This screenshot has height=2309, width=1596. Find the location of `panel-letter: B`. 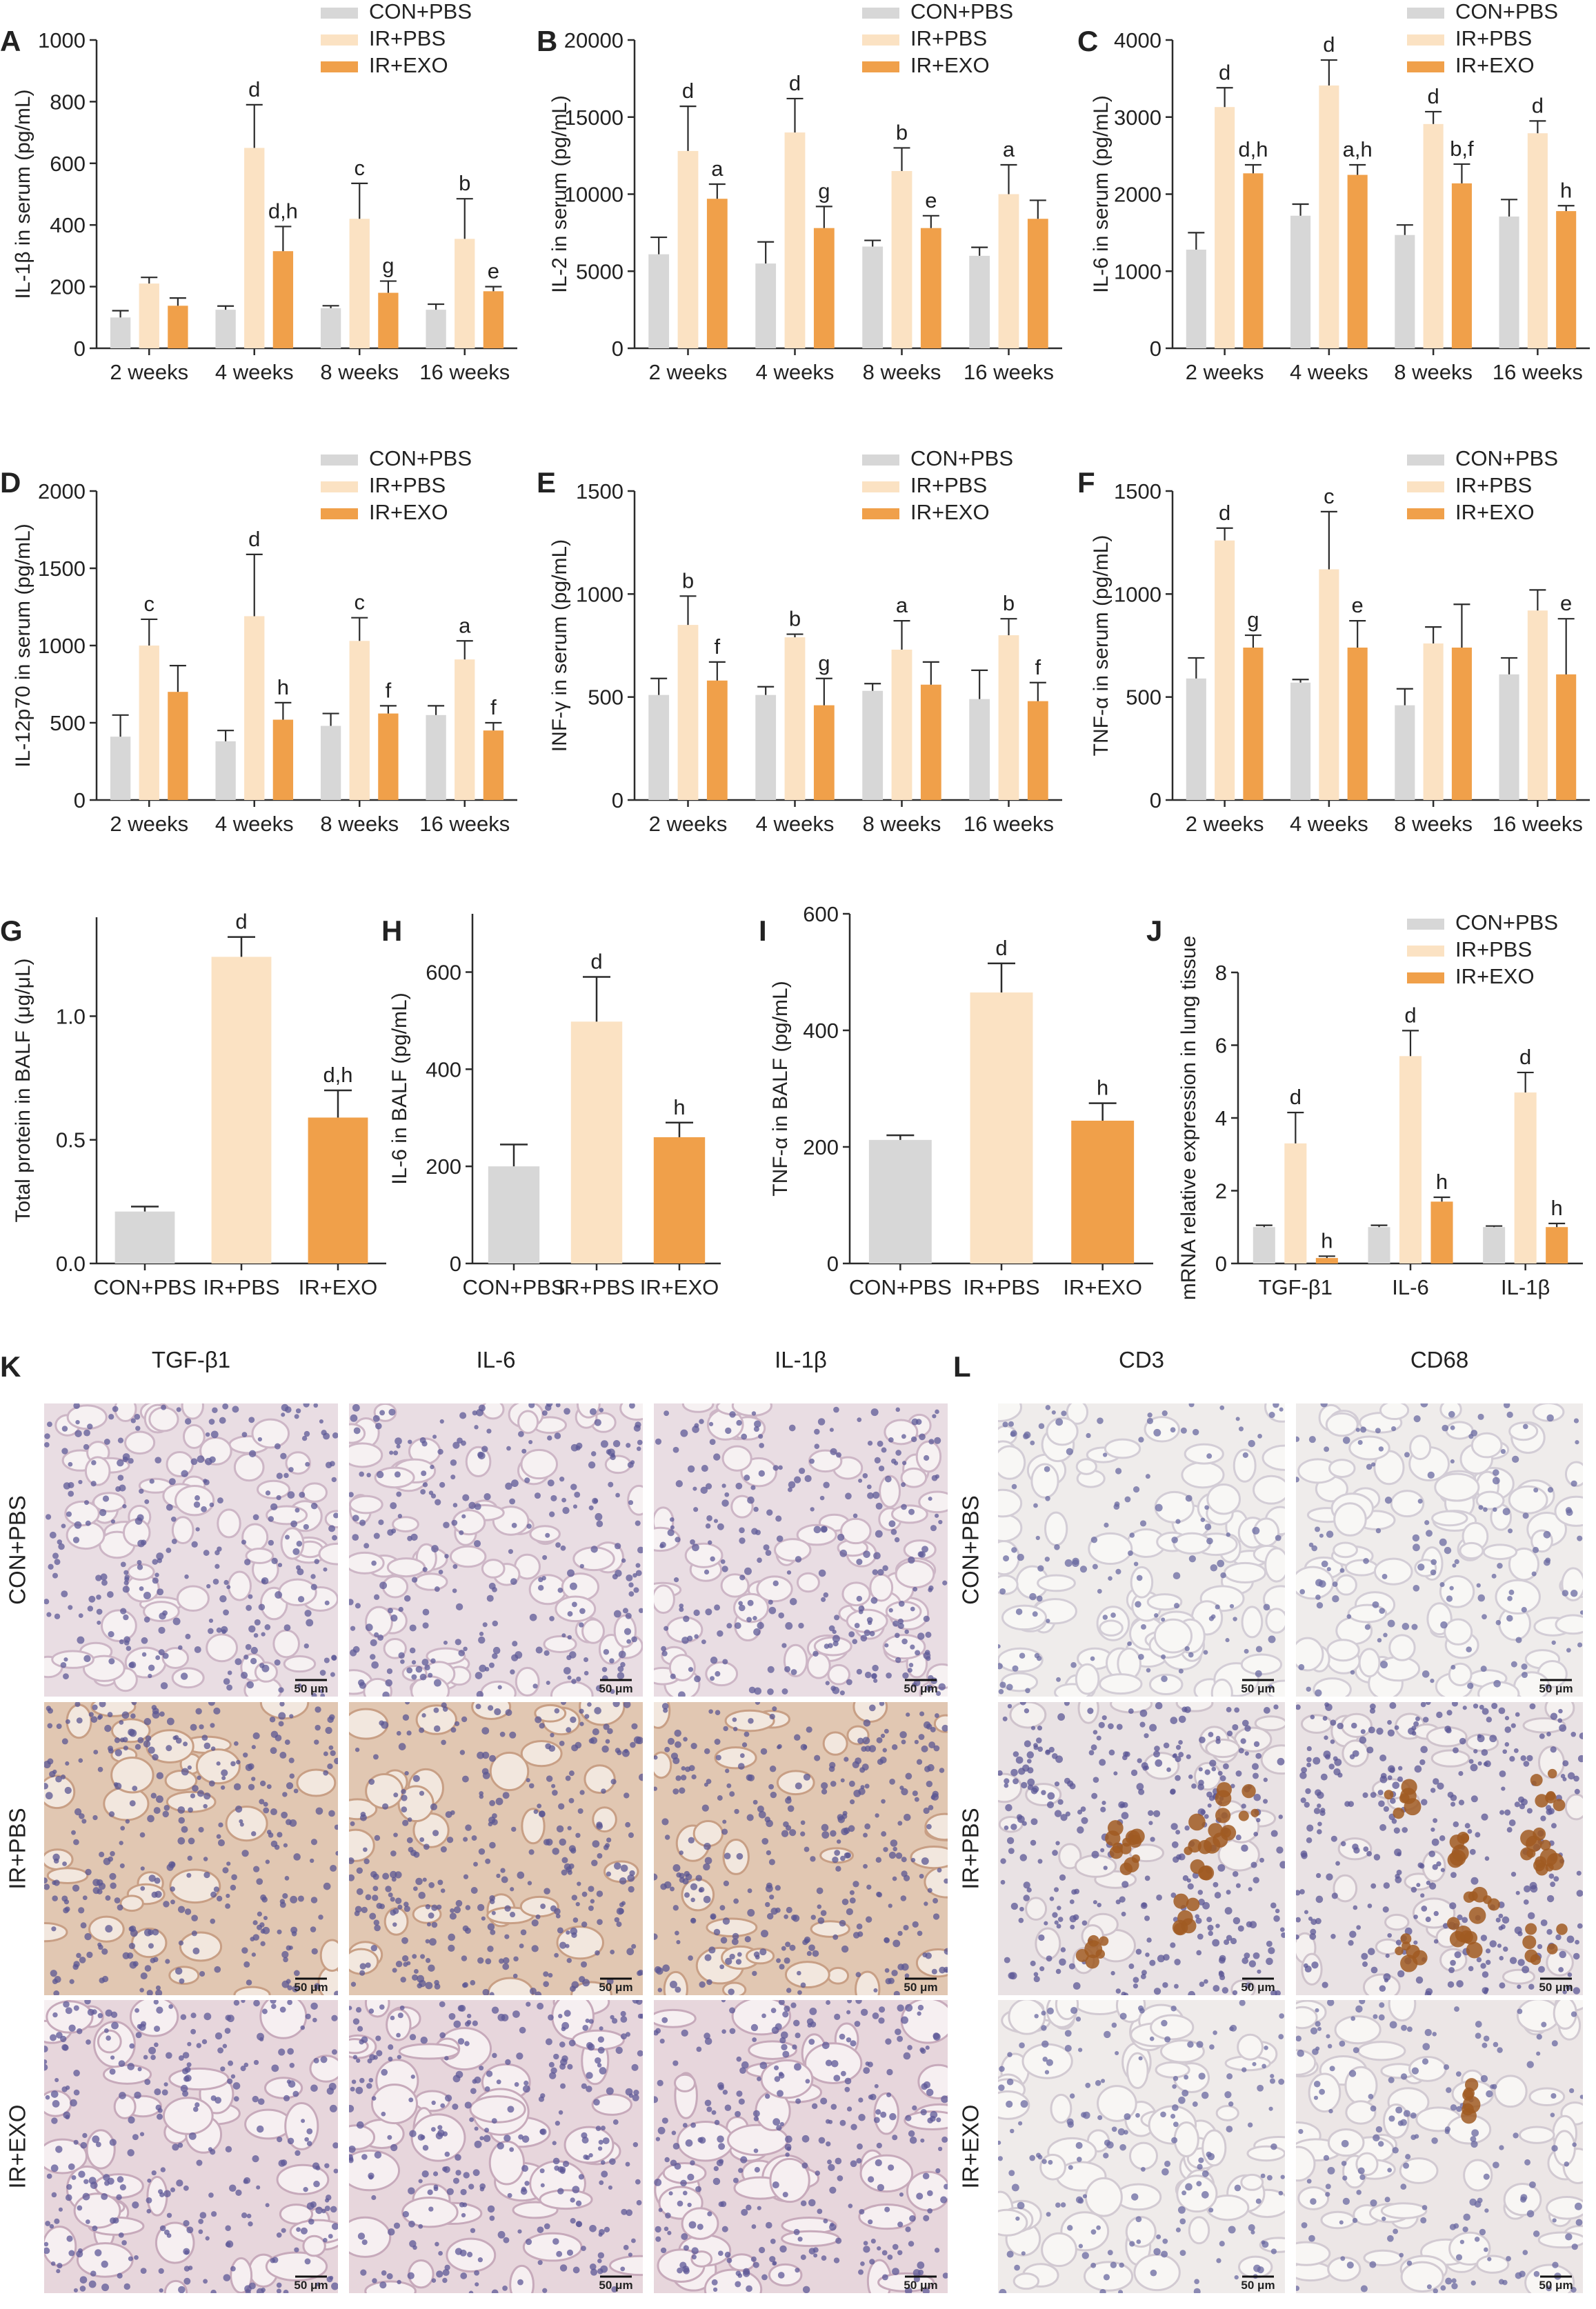

panel-letter: B is located at coordinates (547, 41).